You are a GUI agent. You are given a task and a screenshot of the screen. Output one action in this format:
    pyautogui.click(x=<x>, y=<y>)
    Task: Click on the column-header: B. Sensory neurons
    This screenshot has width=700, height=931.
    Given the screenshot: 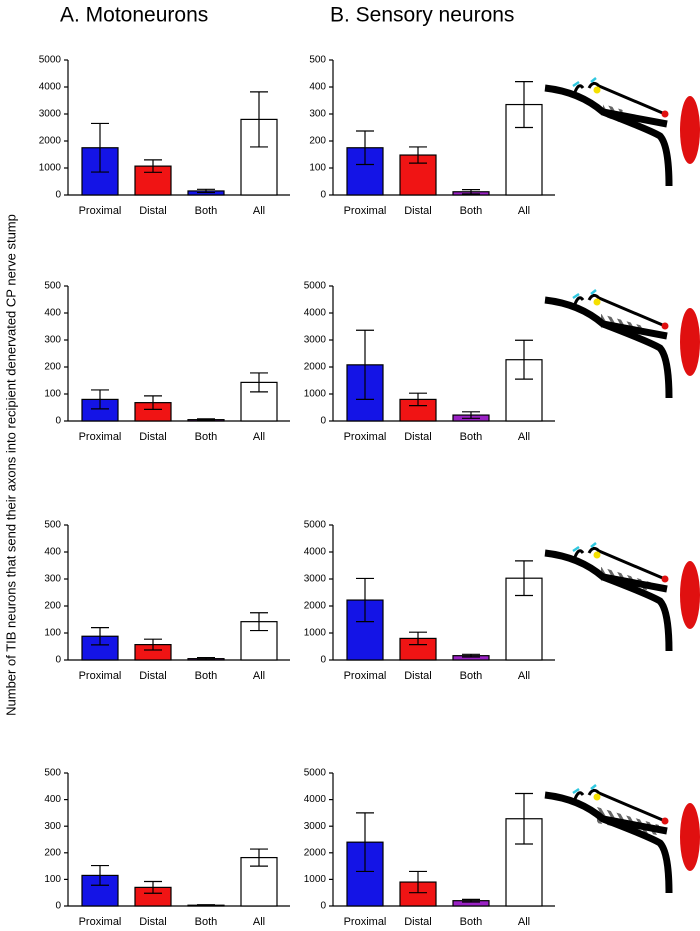 What is the action you would take?
    pyautogui.click(x=422, y=15)
    